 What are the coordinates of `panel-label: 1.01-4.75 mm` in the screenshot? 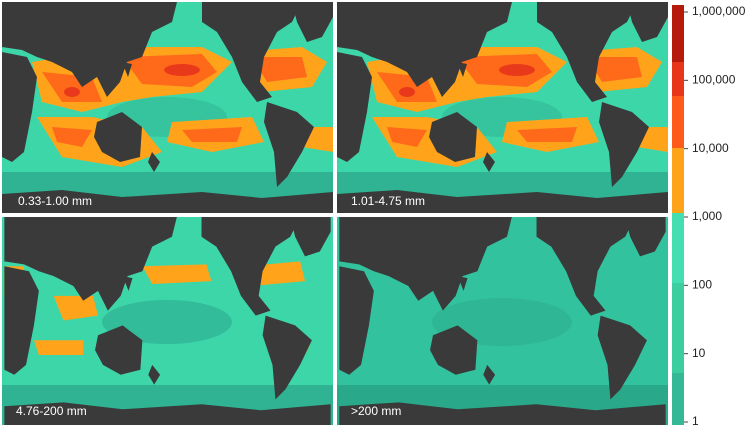 It's located at (388, 201).